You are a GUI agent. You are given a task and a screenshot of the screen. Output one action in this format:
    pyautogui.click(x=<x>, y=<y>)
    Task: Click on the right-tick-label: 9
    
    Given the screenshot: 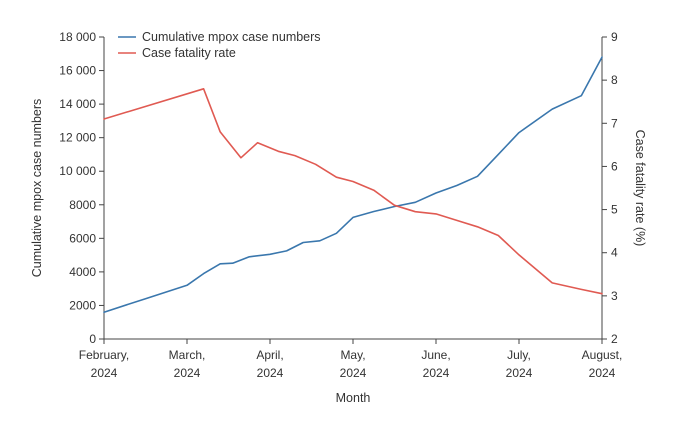 What is the action you would take?
    pyautogui.click(x=614, y=37)
    